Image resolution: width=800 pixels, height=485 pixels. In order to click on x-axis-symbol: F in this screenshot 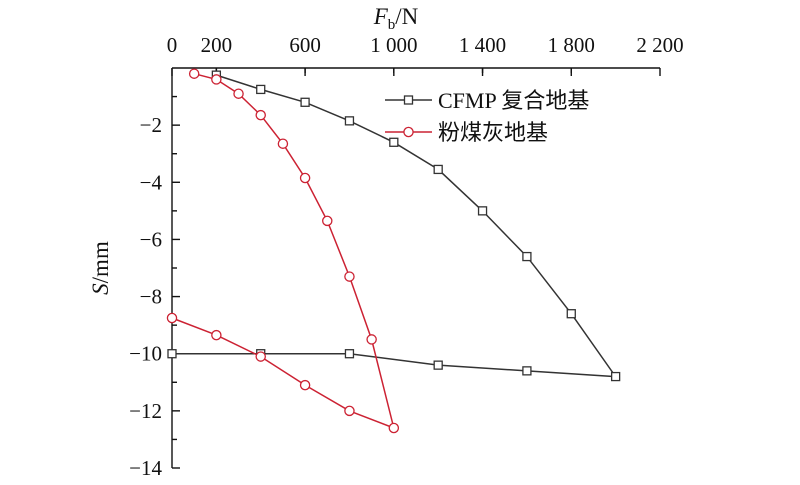, I will do `click(381, 16)`.